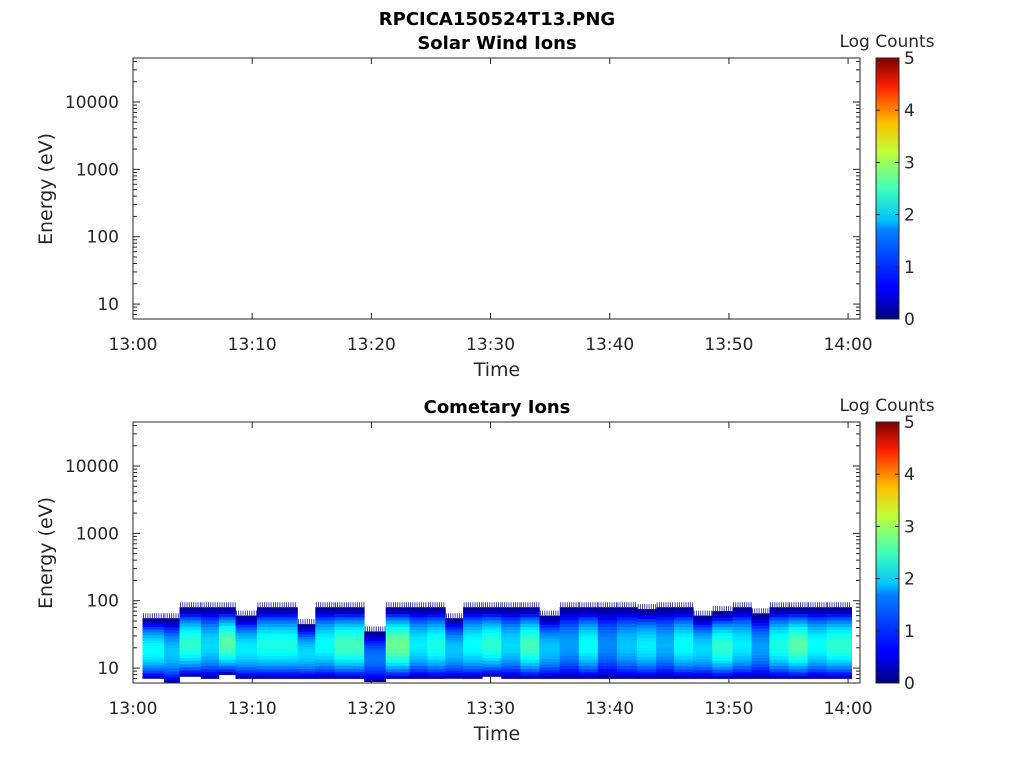  What do you see at coordinates (497, 734) in the screenshot?
I see `x-axis-label: Time` at bounding box center [497, 734].